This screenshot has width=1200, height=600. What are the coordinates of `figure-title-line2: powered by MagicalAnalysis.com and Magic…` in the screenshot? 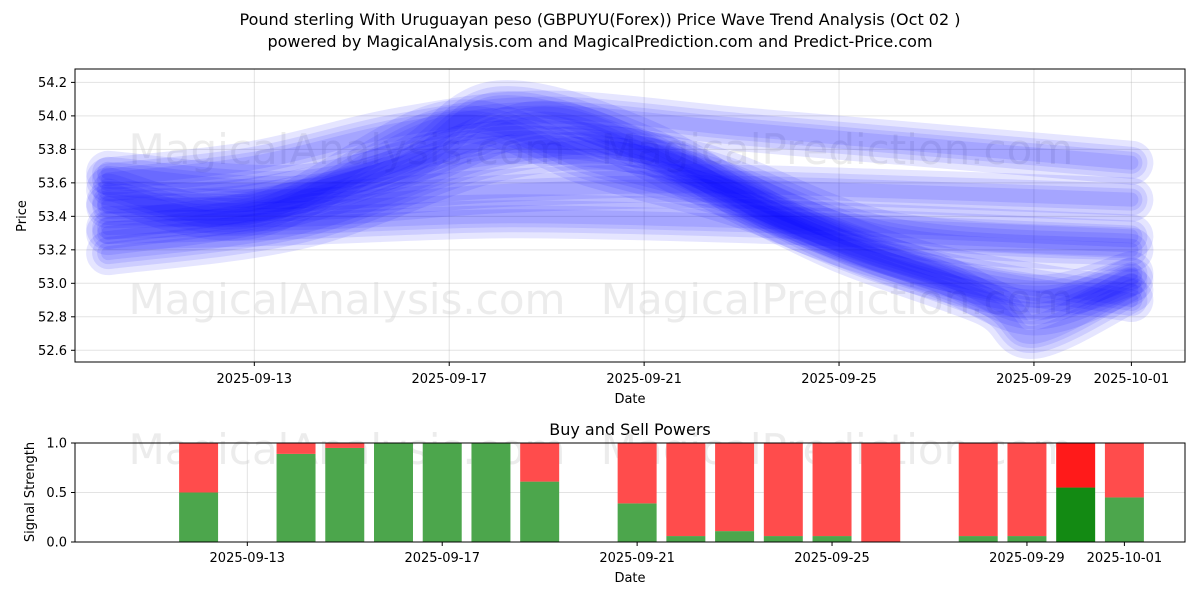 It's located at (599, 41).